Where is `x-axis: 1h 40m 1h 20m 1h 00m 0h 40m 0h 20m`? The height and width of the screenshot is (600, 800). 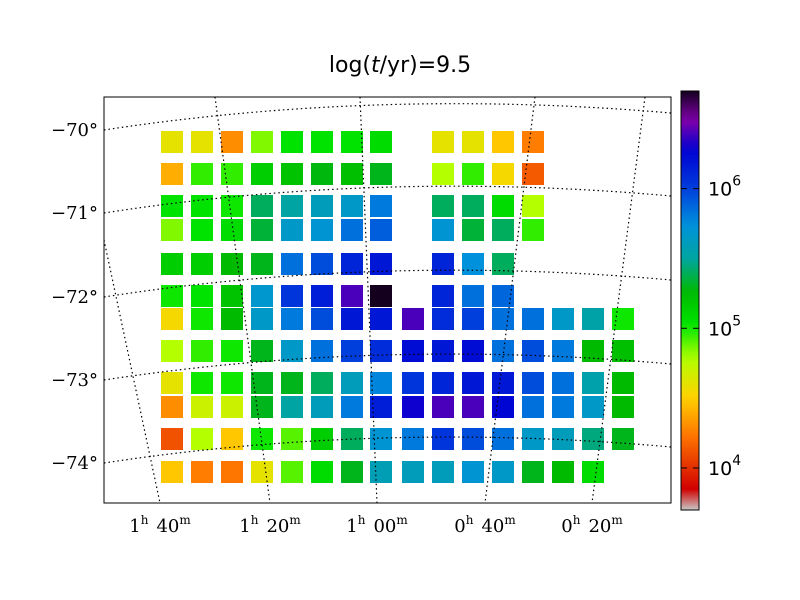 x-axis: 1h 40m 1h 20m 1h 00m 0h 40m 0h 20m is located at coordinates (376, 525).